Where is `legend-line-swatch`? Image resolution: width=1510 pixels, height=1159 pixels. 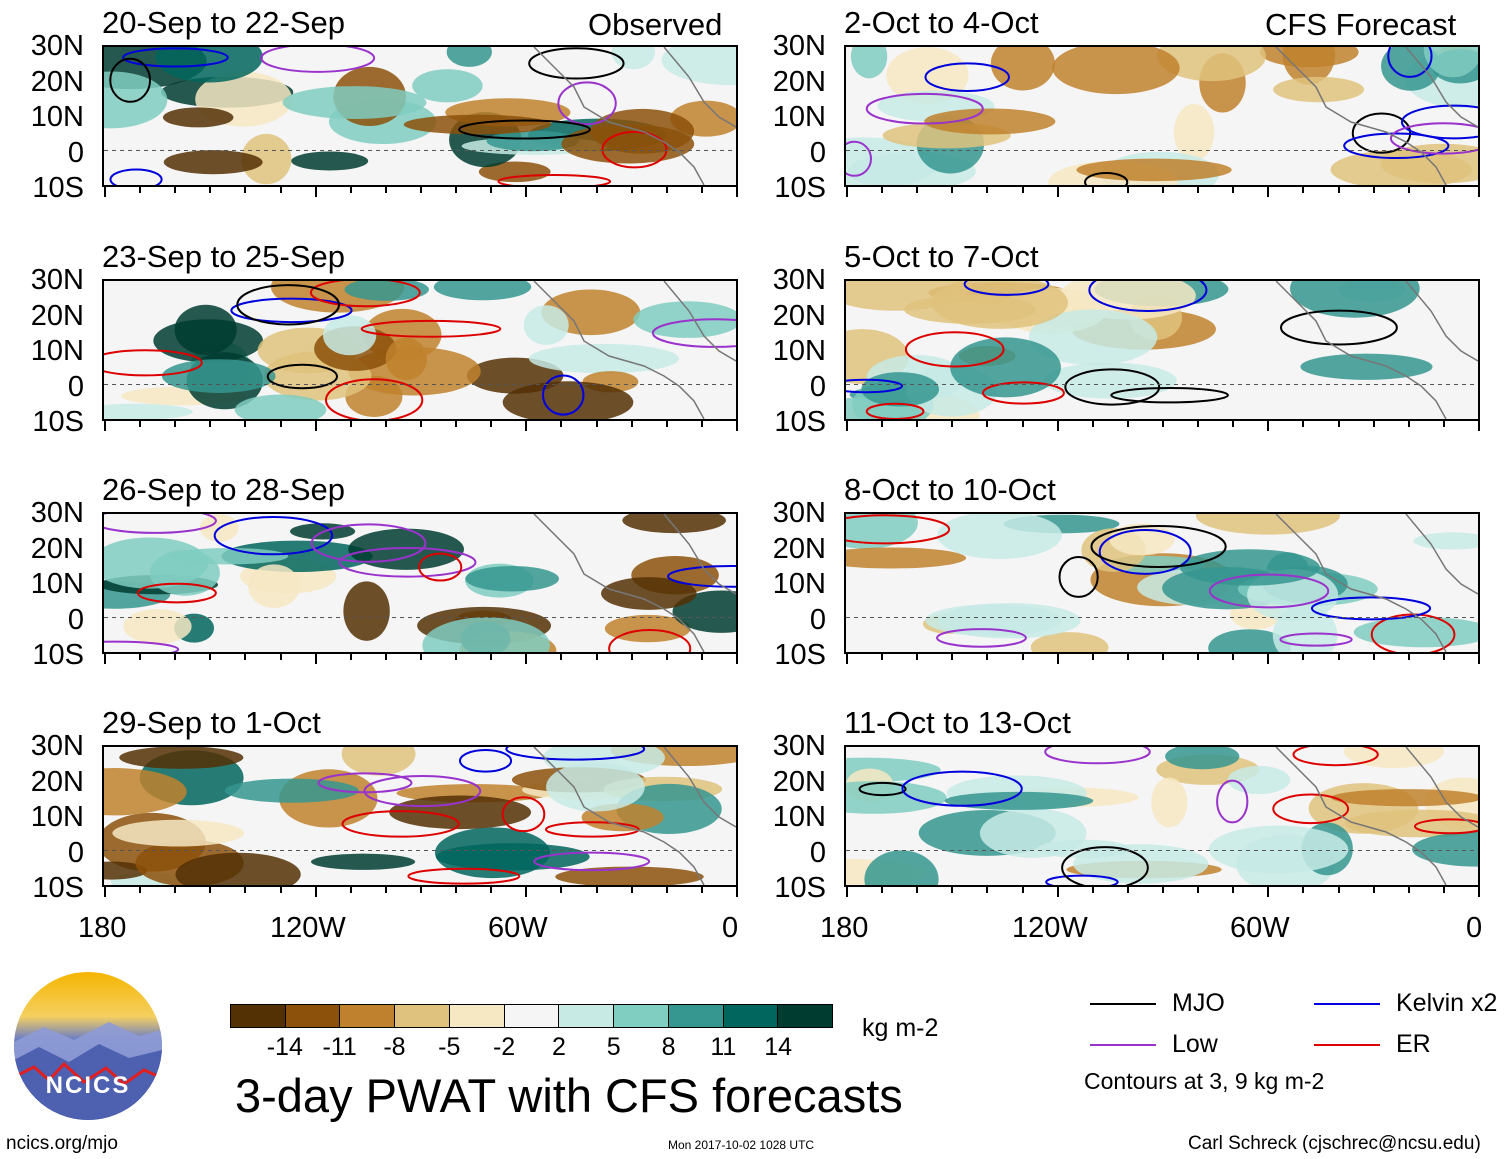
legend-line-swatch is located at coordinates (1347, 1045).